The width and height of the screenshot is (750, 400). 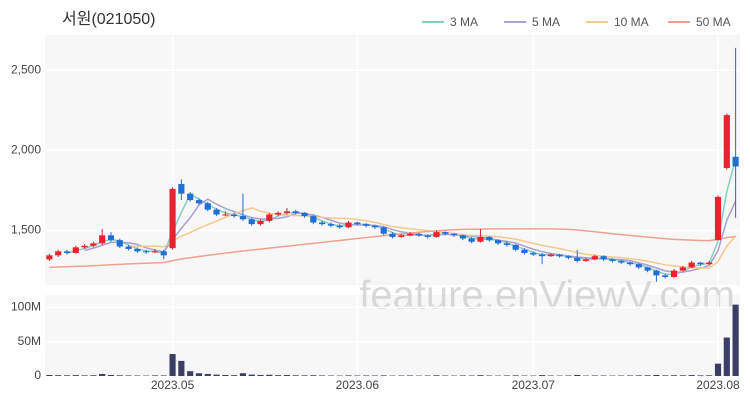 I want to click on y-tick-label: 1,500, so click(x=26, y=230).